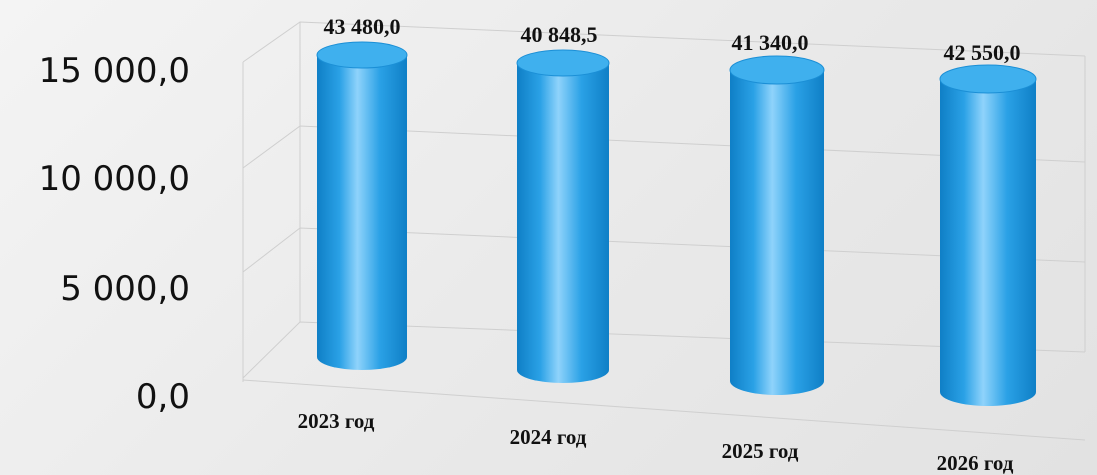  I want to click on x-tick-label: 2025 год, so click(760, 451).